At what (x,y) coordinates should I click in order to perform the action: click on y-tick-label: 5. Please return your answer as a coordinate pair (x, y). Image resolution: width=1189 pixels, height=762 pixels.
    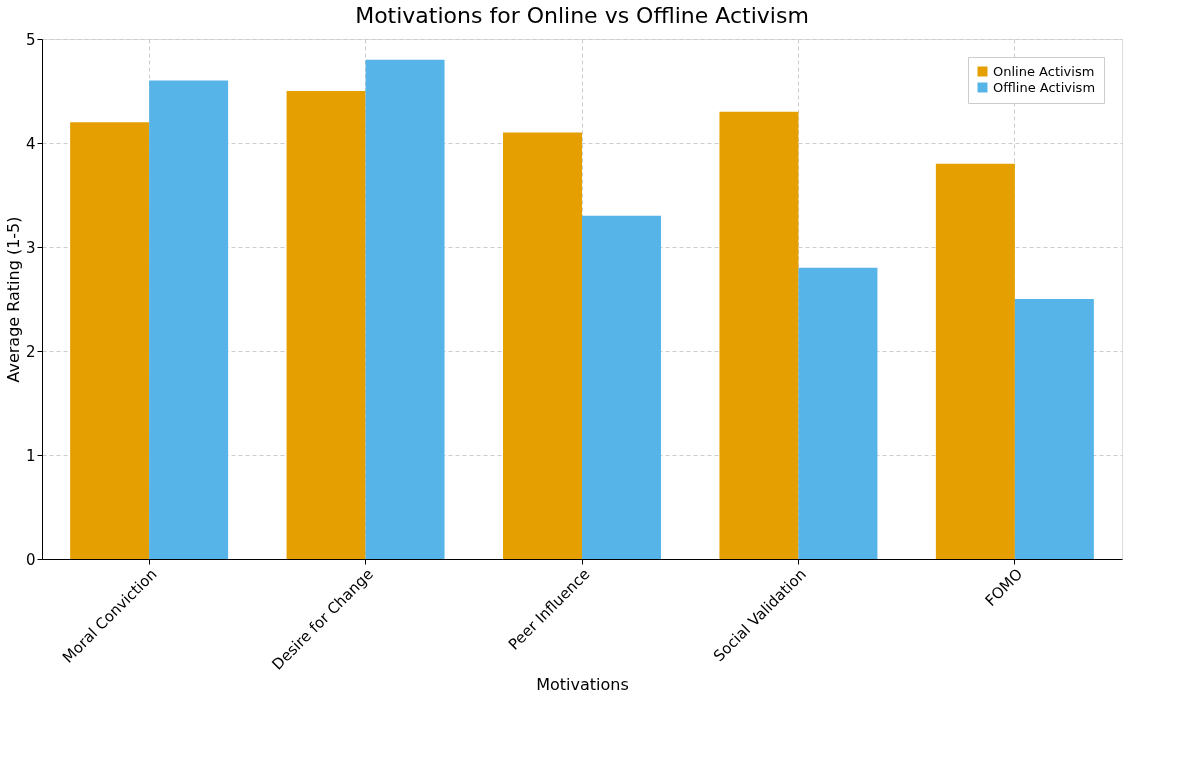
    Looking at the image, I should click on (30, 39).